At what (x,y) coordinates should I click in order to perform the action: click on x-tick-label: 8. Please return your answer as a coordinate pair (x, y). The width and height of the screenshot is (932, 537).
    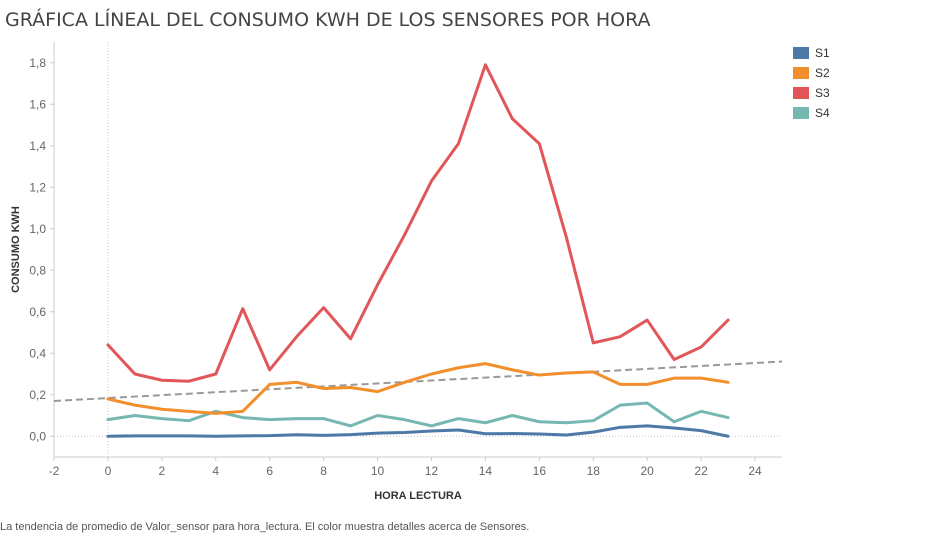
    Looking at the image, I should click on (323, 471).